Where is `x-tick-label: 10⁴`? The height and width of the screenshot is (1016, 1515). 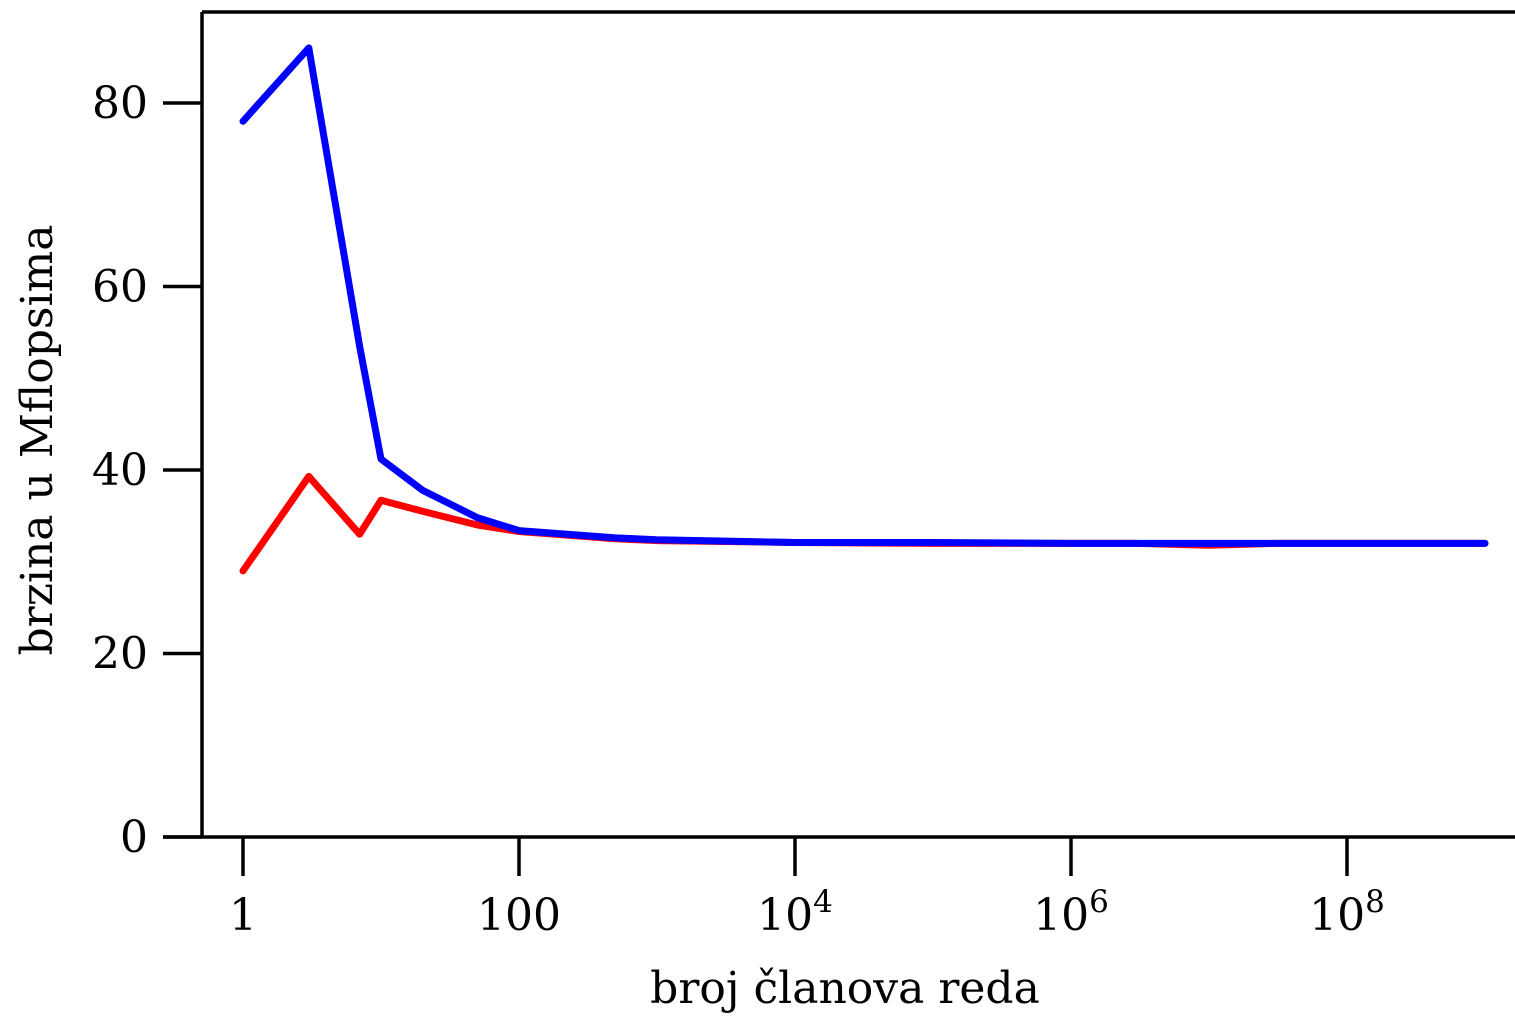
x-tick-label: 10⁴ is located at coordinates (795, 912).